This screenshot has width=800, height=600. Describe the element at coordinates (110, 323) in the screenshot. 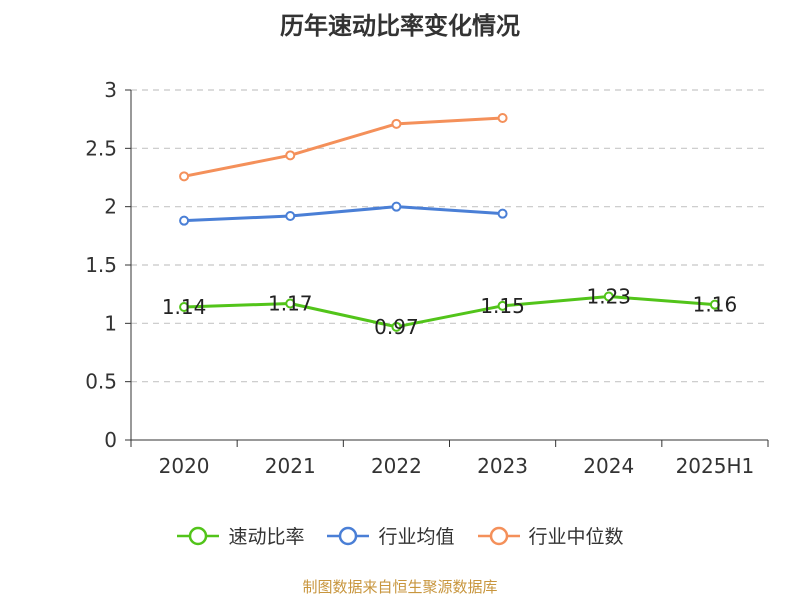

I see `y-tick-label: 1` at that location.